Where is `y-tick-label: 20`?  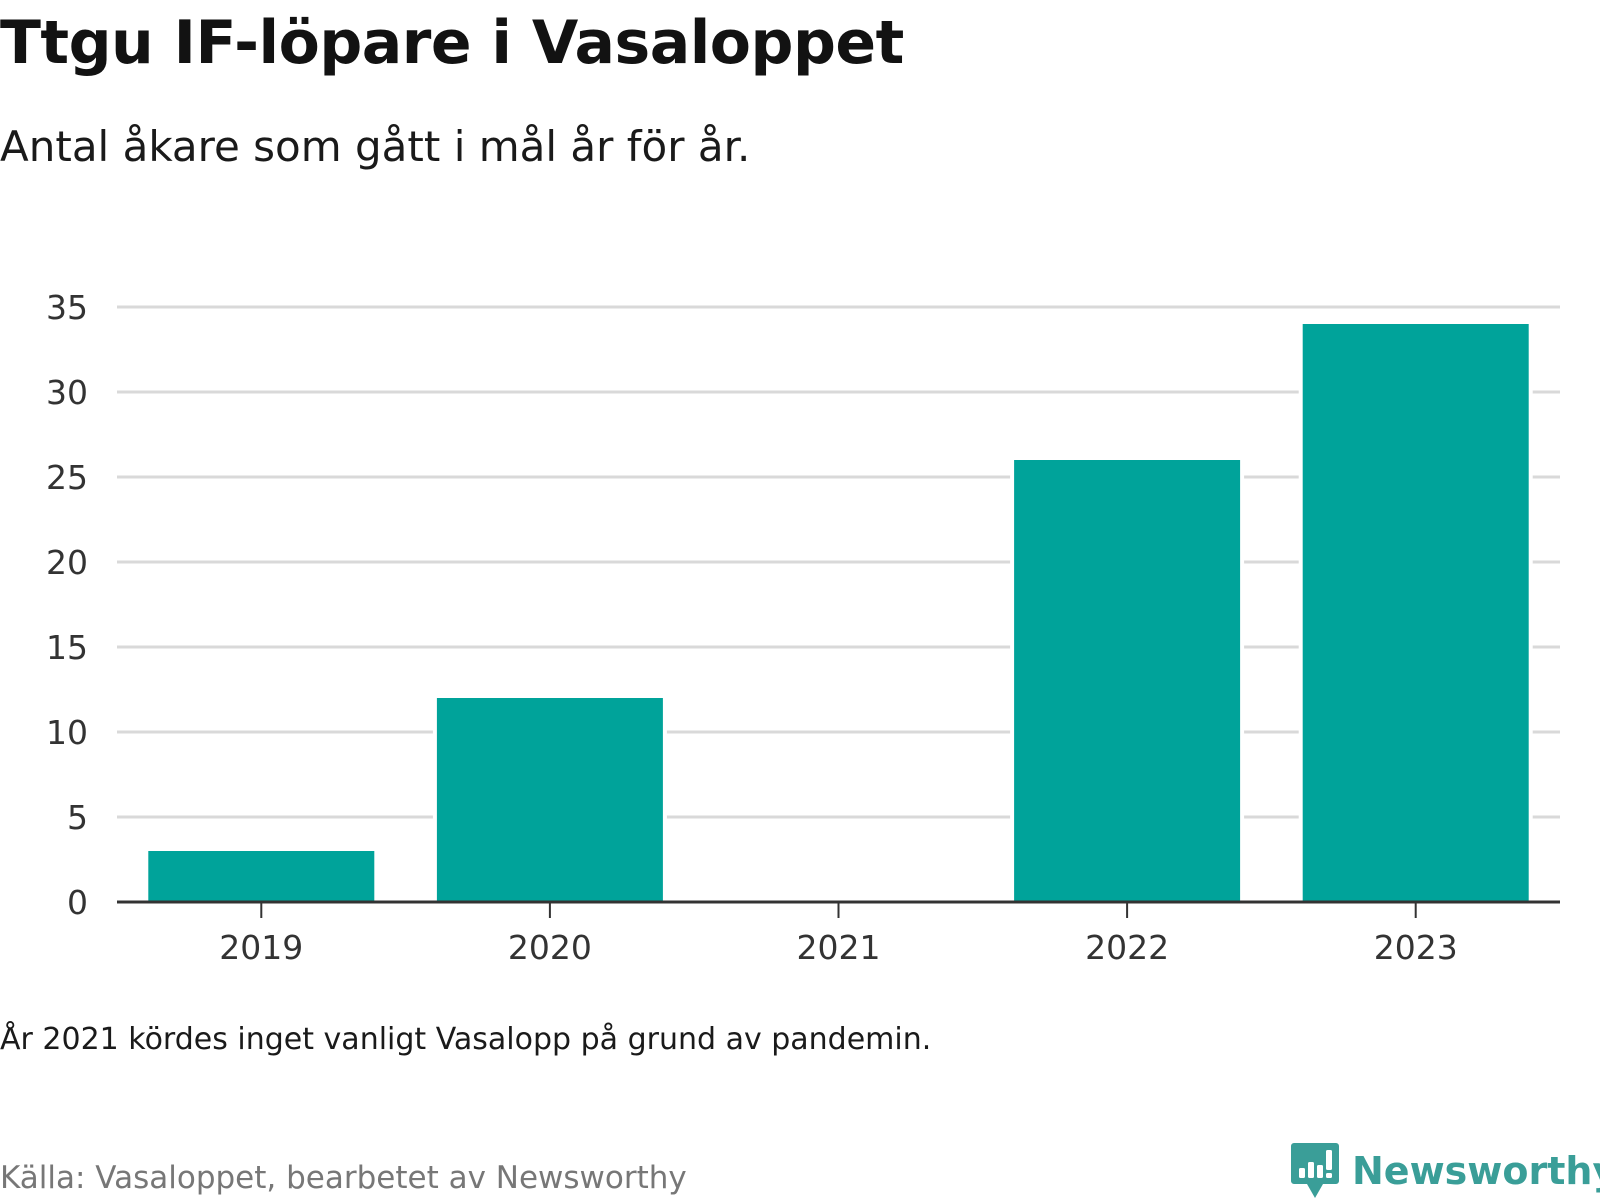
y-tick-label: 20 is located at coordinates (67, 562).